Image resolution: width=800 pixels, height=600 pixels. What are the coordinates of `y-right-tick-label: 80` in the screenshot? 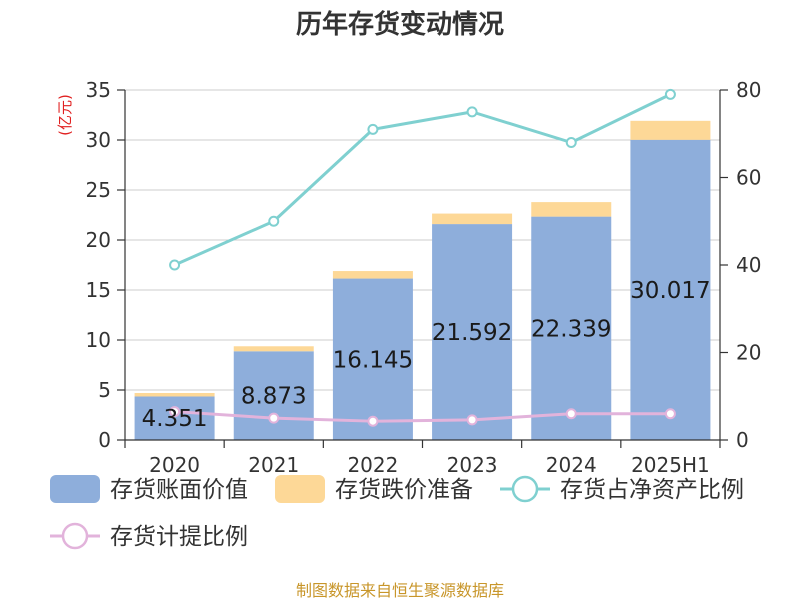 It's located at (748, 90).